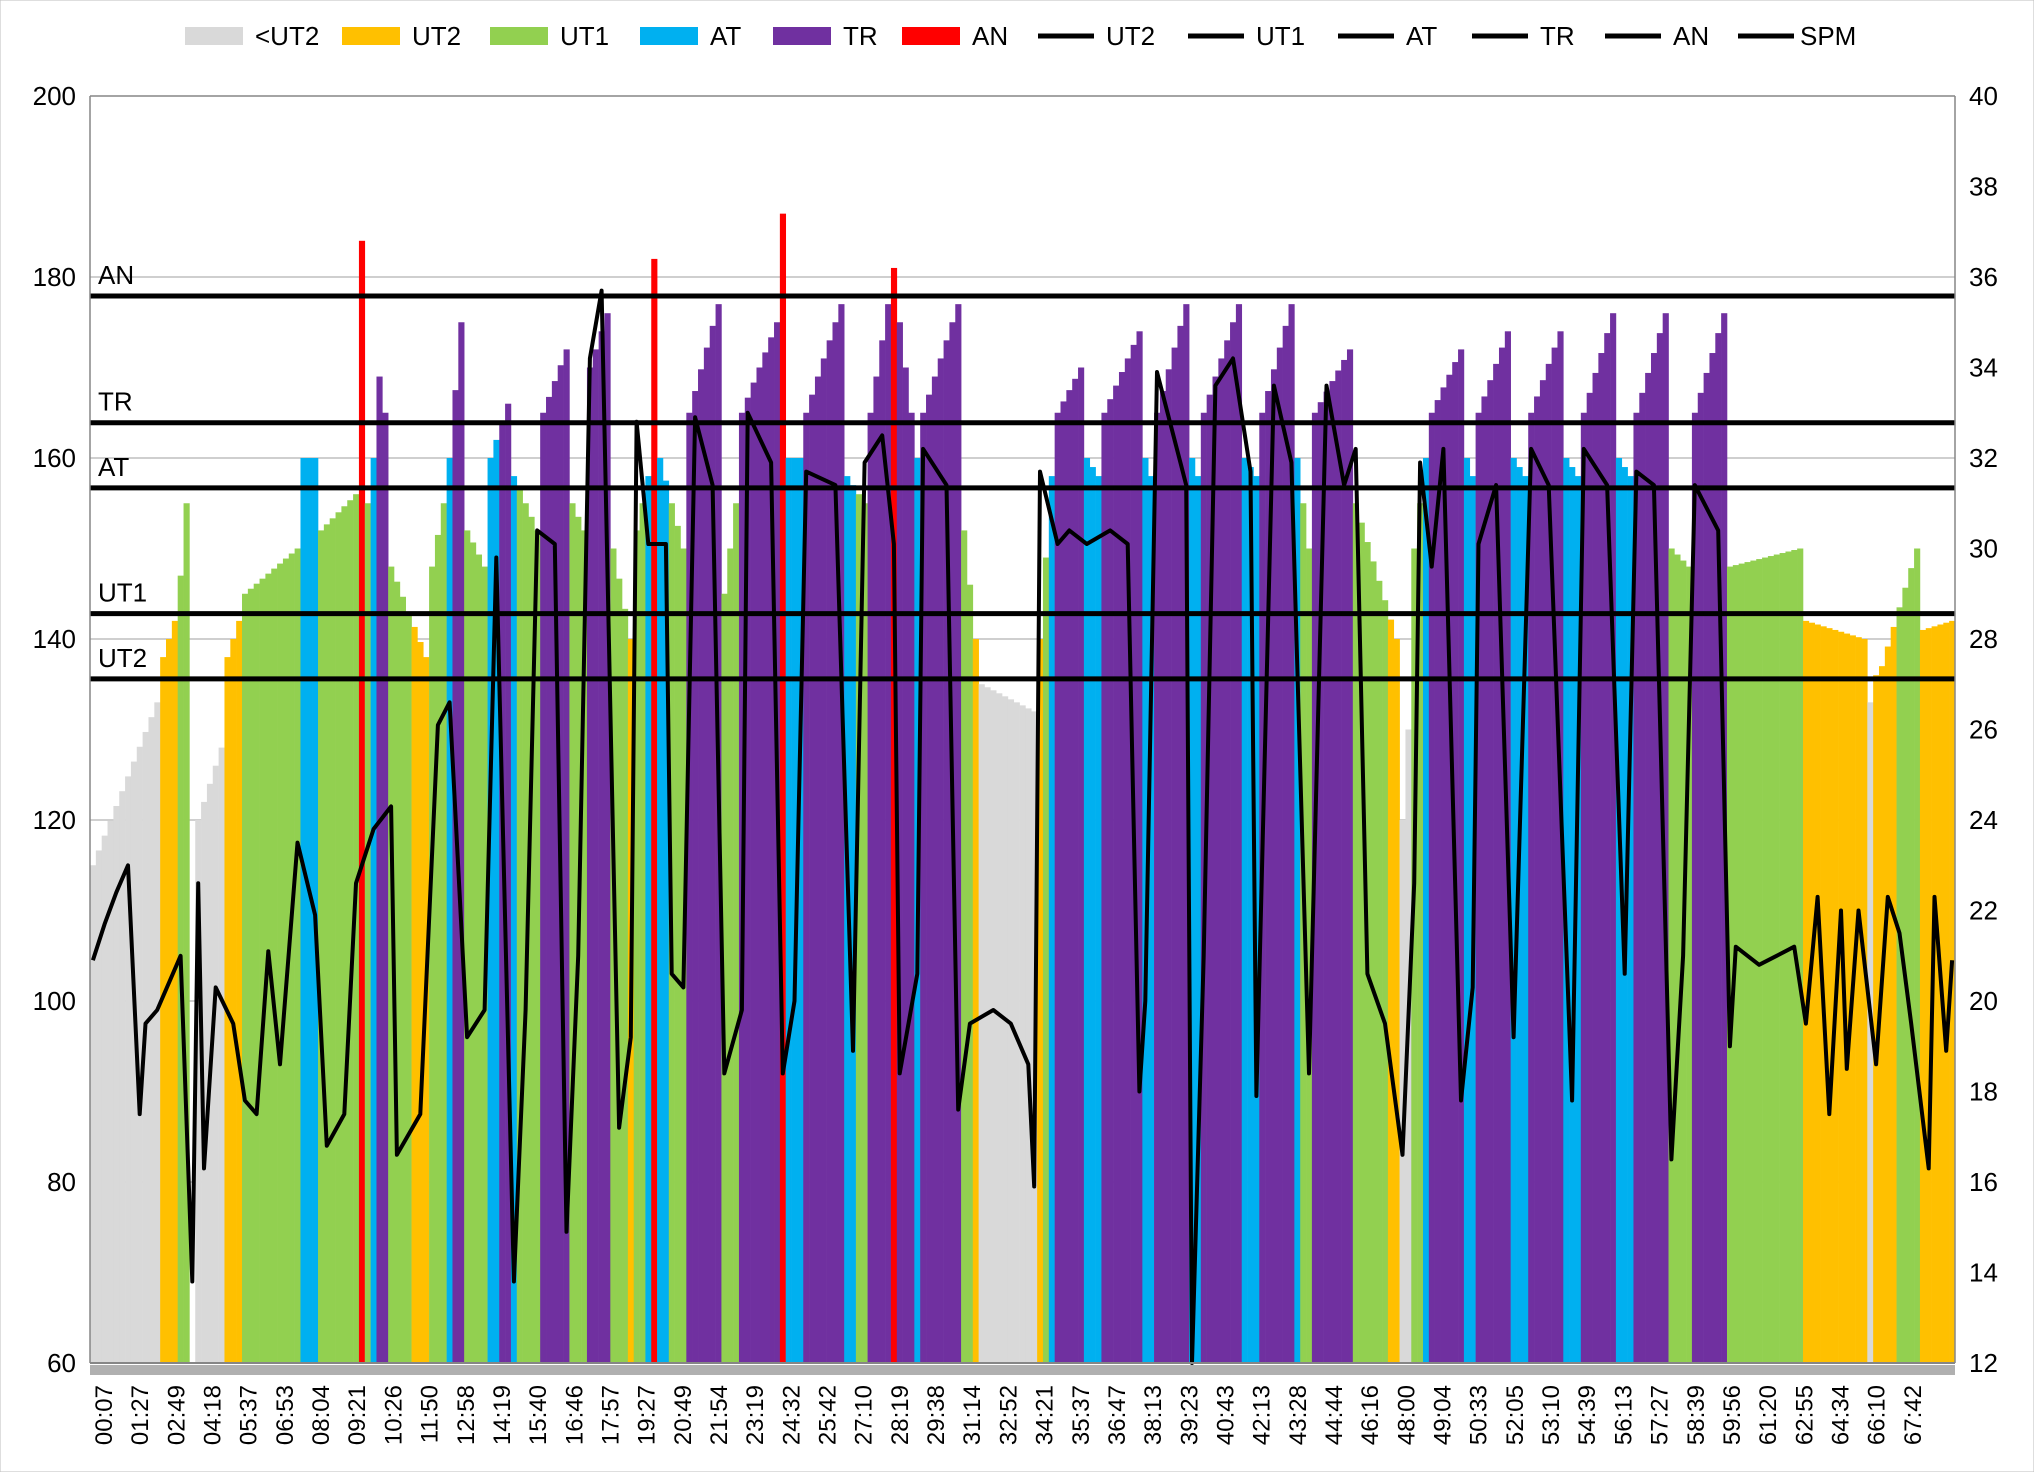  I want to click on x-tick-label: 67:42, so click(1913, 1415).